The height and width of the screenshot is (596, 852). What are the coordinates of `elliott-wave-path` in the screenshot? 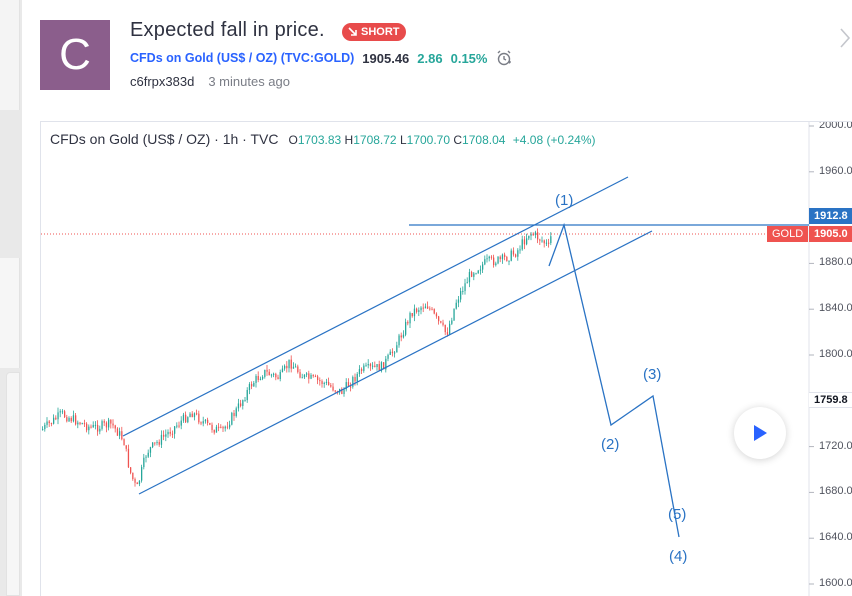 It's located at (614, 380).